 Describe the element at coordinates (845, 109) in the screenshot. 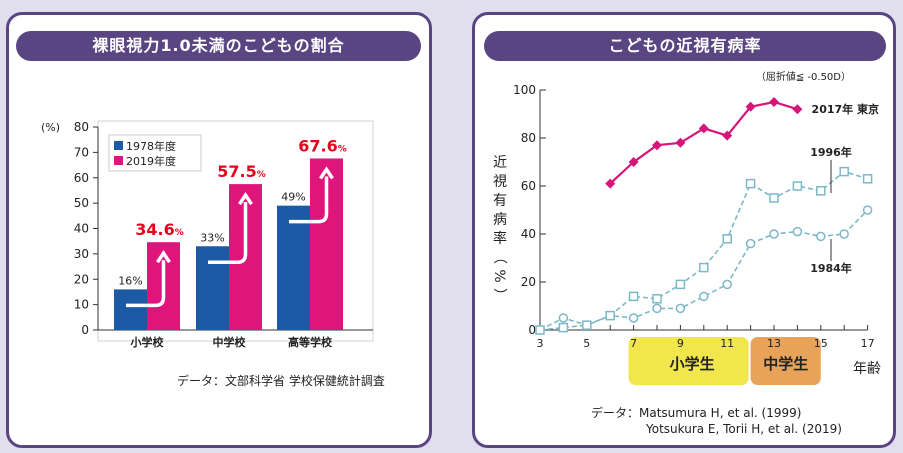

I see `series-label-2017: 2017年 東京` at that location.